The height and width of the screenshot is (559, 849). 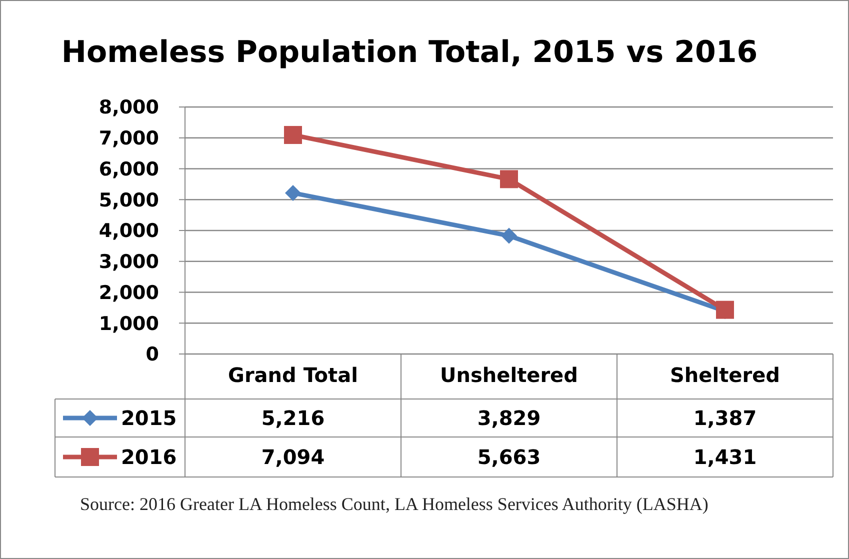 I want to click on data-label: 5,216, so click(x=293, y=418).